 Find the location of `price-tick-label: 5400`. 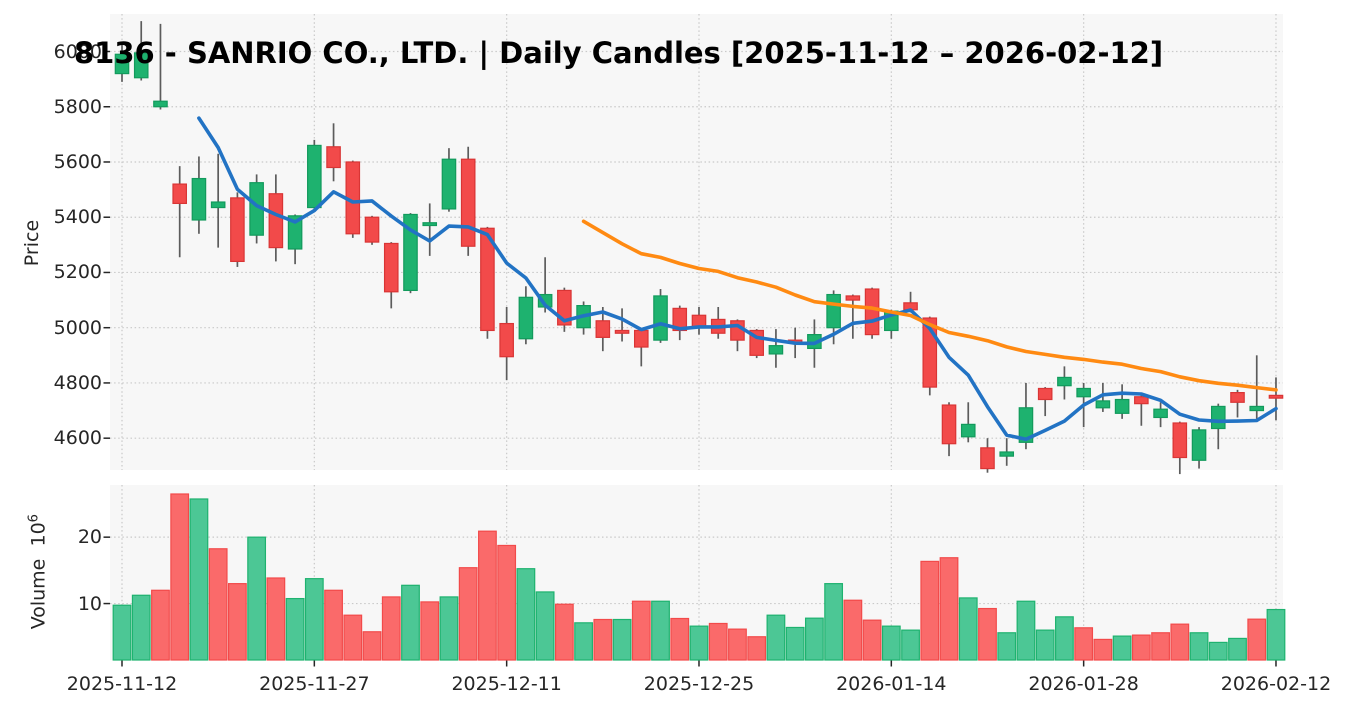

price-tick-label: 5400 is located at coordinates (77, 217).